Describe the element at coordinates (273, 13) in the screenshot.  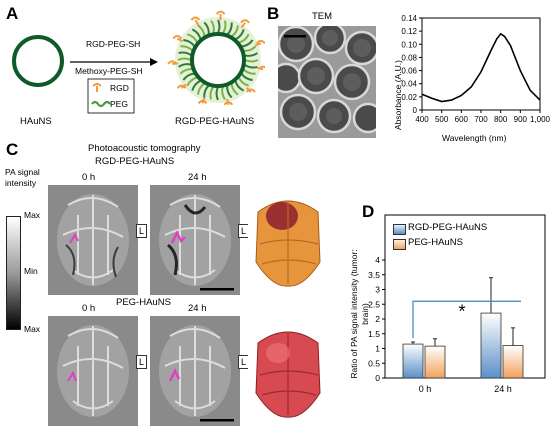
I see `panel-b-letter: B` at that location.